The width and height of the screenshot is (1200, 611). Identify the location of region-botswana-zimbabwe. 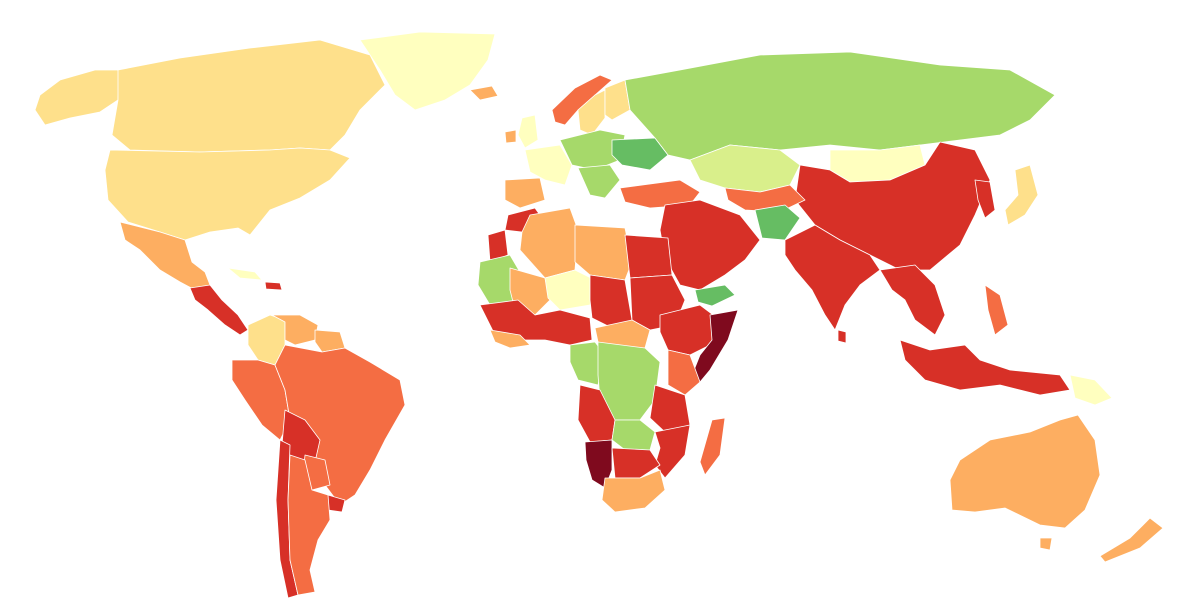
(636, 463).